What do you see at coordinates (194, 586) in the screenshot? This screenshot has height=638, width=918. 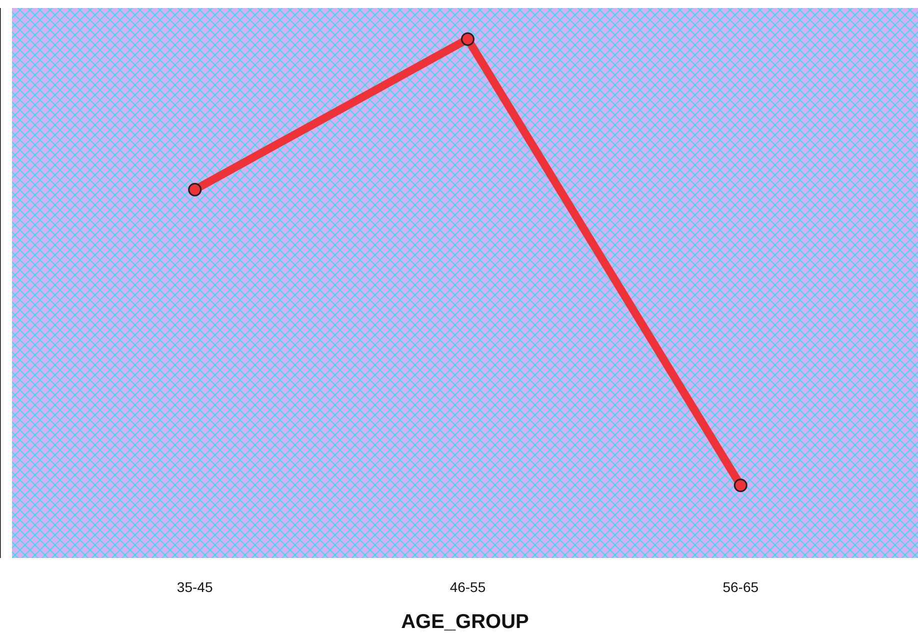 I see `x-tick-label: 35-45` at bounding box center [194, 586].